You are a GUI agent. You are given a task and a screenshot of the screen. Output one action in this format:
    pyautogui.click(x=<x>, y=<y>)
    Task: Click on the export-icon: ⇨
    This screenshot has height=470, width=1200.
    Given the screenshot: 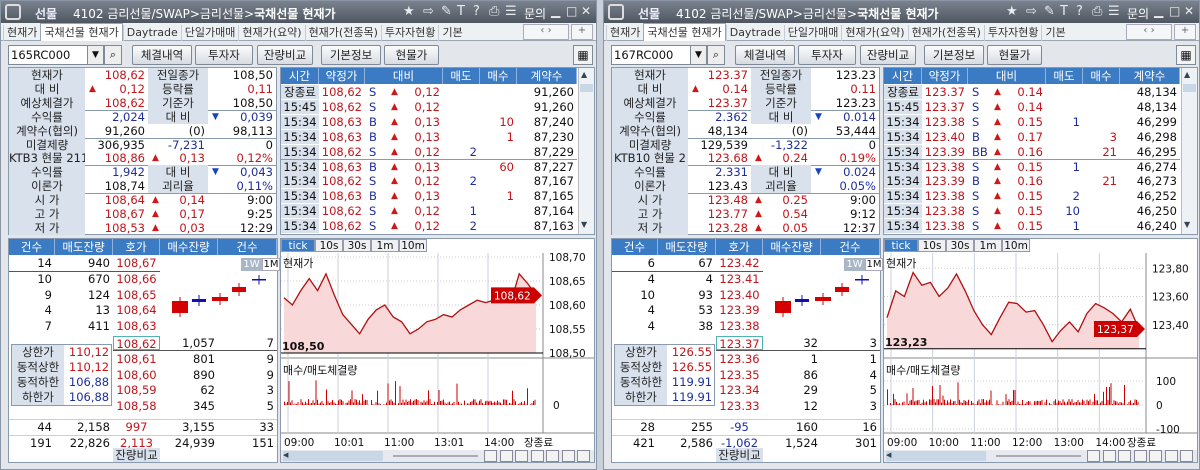 What is the action you would take?
    pyautogui.click(x=1031, y=11)
    